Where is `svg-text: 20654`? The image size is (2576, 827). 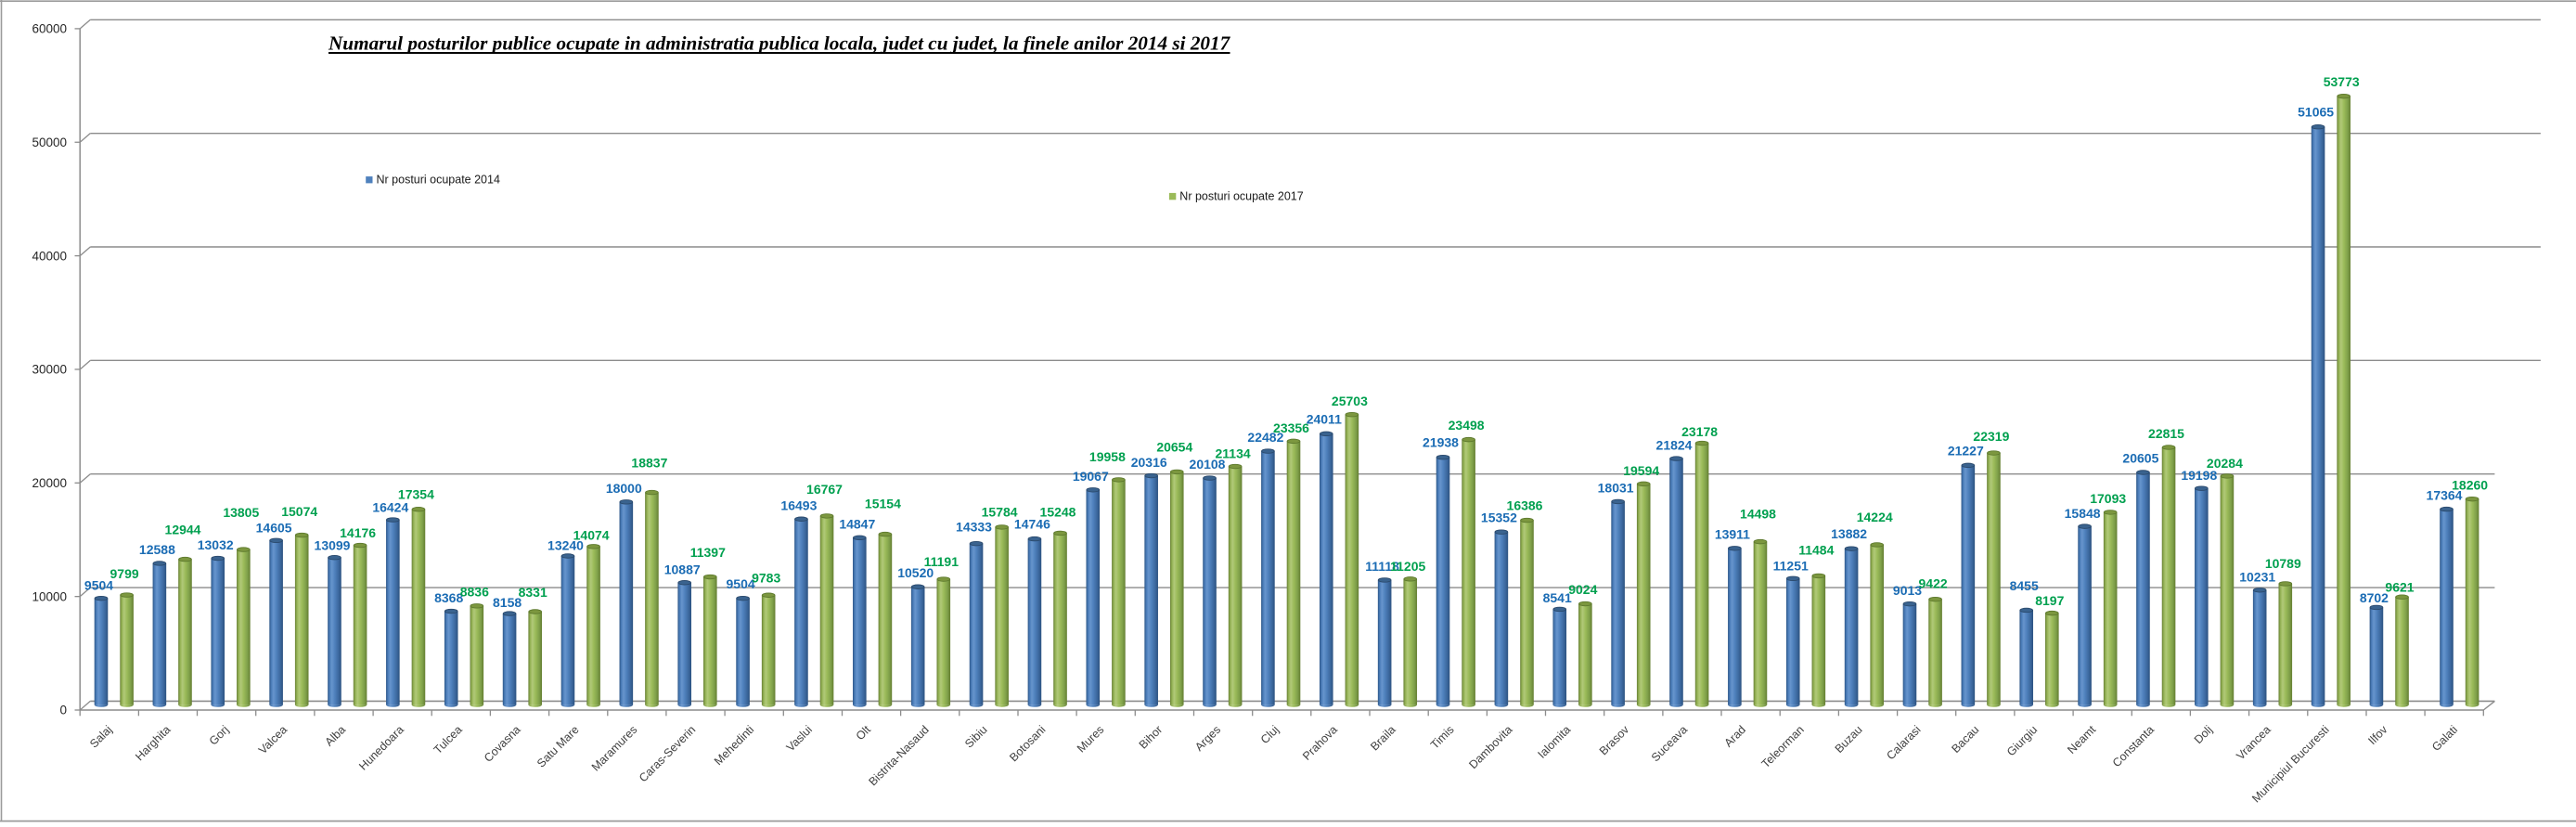 svg-text: 20654 is located at coordinates (1174, 447).